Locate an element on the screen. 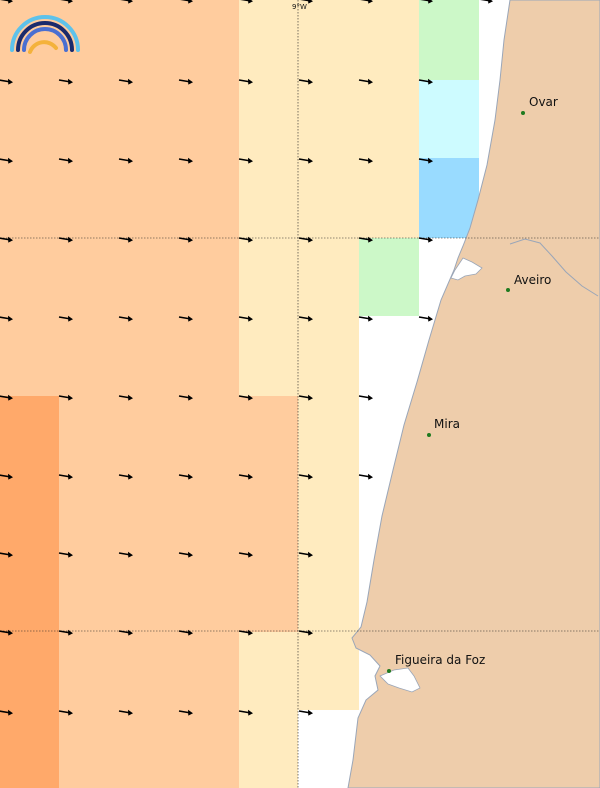 Image resolution: width=600 pixels, height=788 pixels. wave-rainbow-logo-icon is located at coordinates (45, 34).